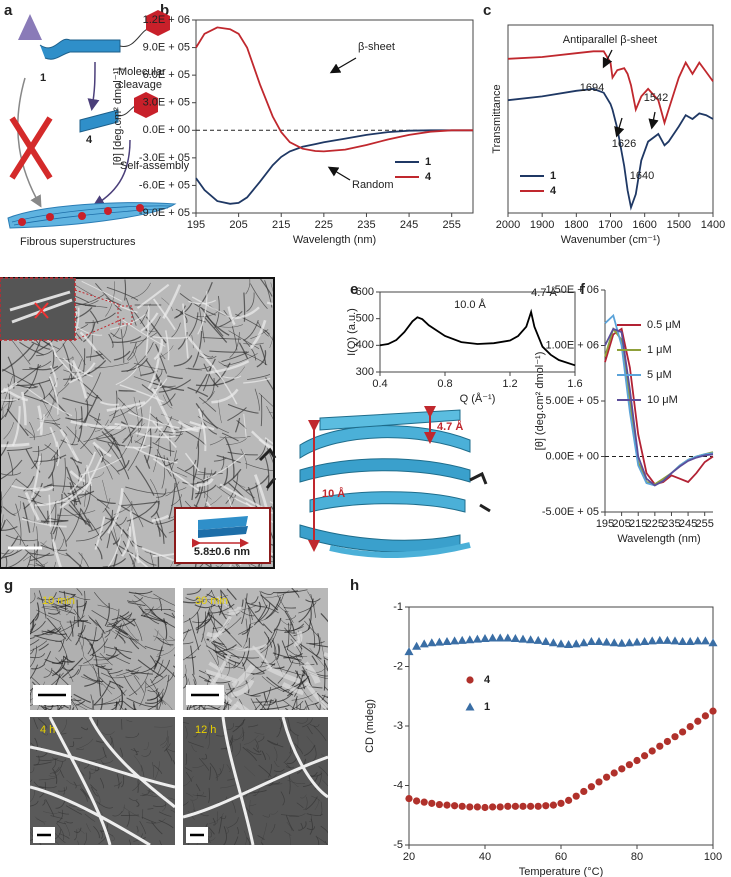  What do you see at coordinates (487, 680) in the screenshot?
I see `legend-label: 4` at bounding box center [487, 680].